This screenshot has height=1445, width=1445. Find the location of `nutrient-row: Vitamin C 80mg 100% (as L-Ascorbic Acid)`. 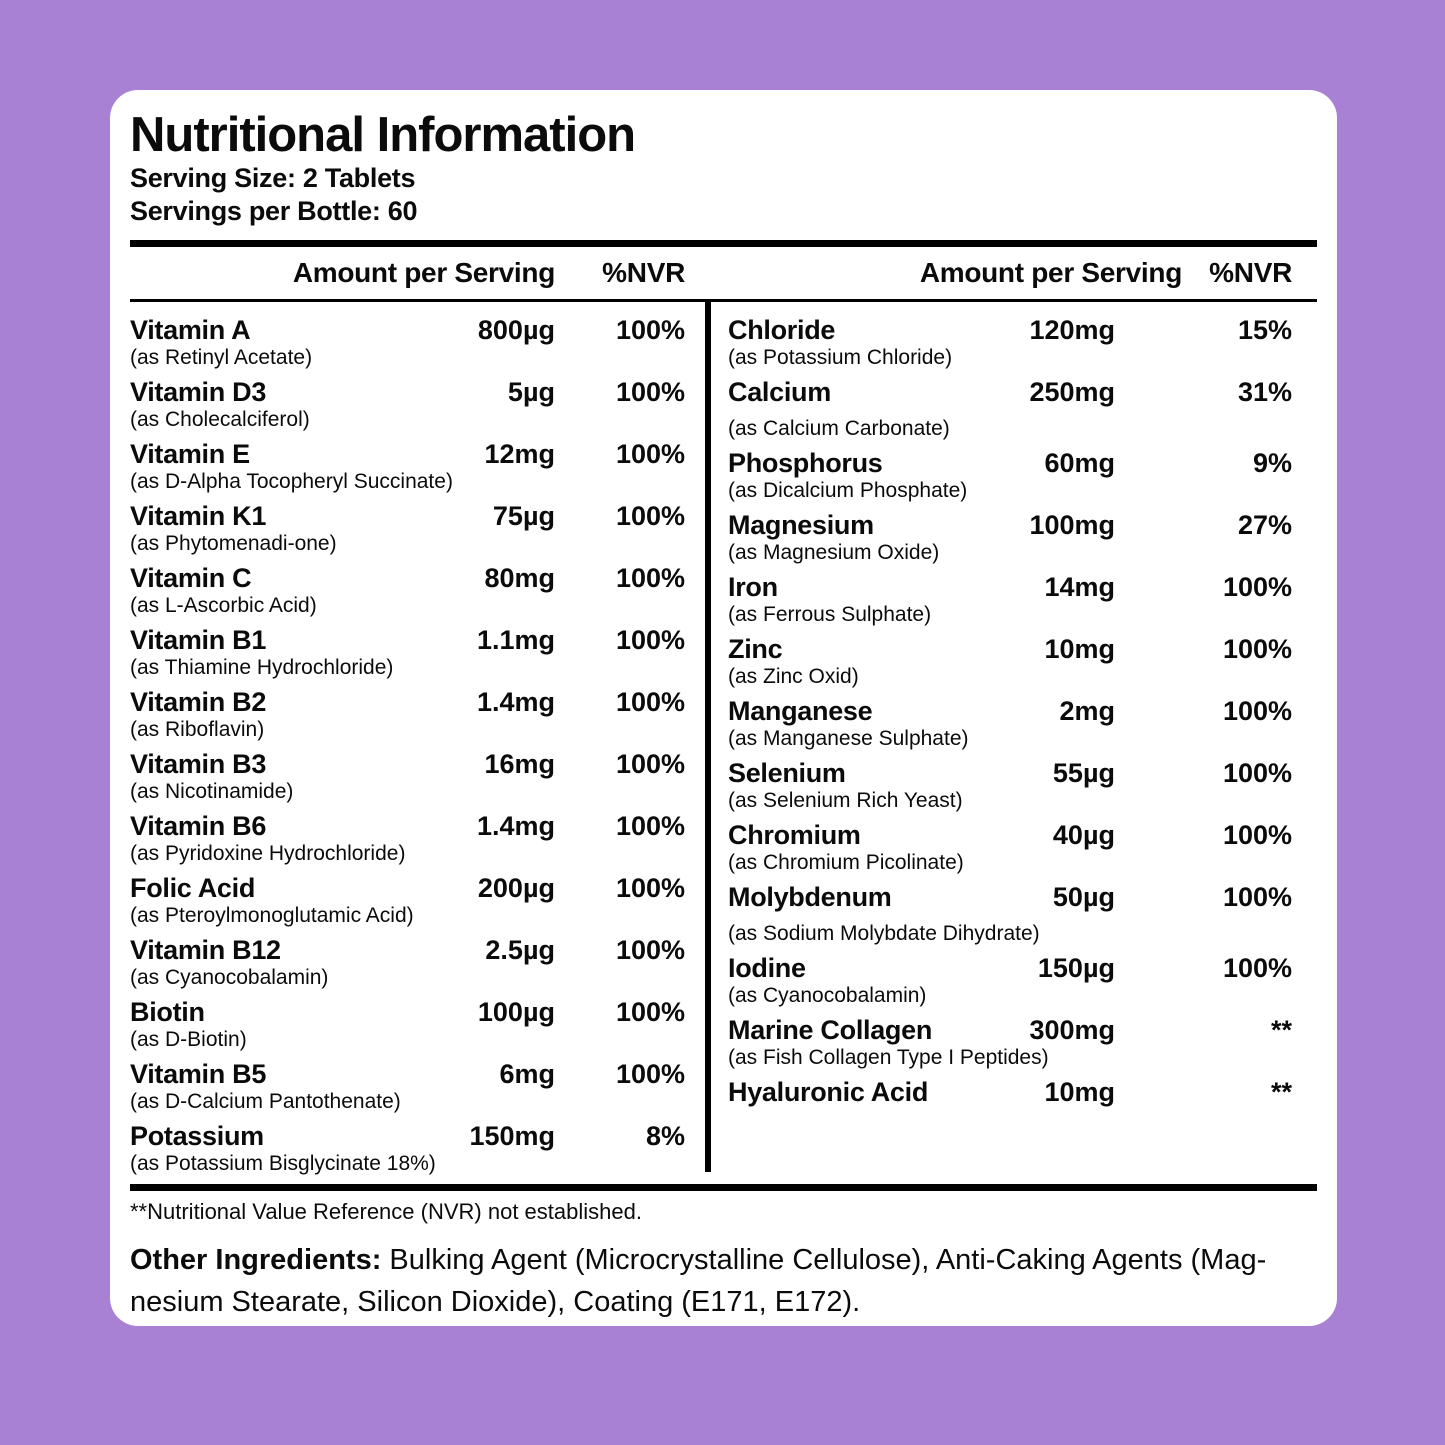

nutrient-row: Vitamin C 80mg 100% (as L-Ascorbic Acid) is located at coordinates (407, 593).